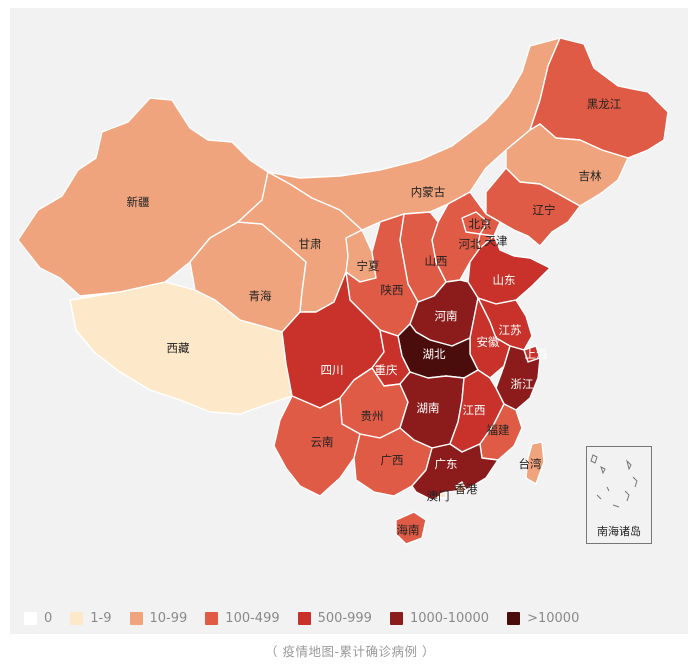  What do you see at coordinates (350, 651) in the screenshot?
I see `map-caption: （ 疫情地图-累计确诊病例 ）` at bounding box center [350, 651].